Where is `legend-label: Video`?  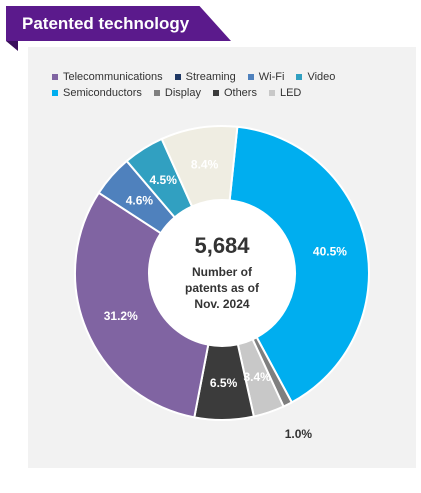 legend-label: Video is located at coordinates (321, 77).